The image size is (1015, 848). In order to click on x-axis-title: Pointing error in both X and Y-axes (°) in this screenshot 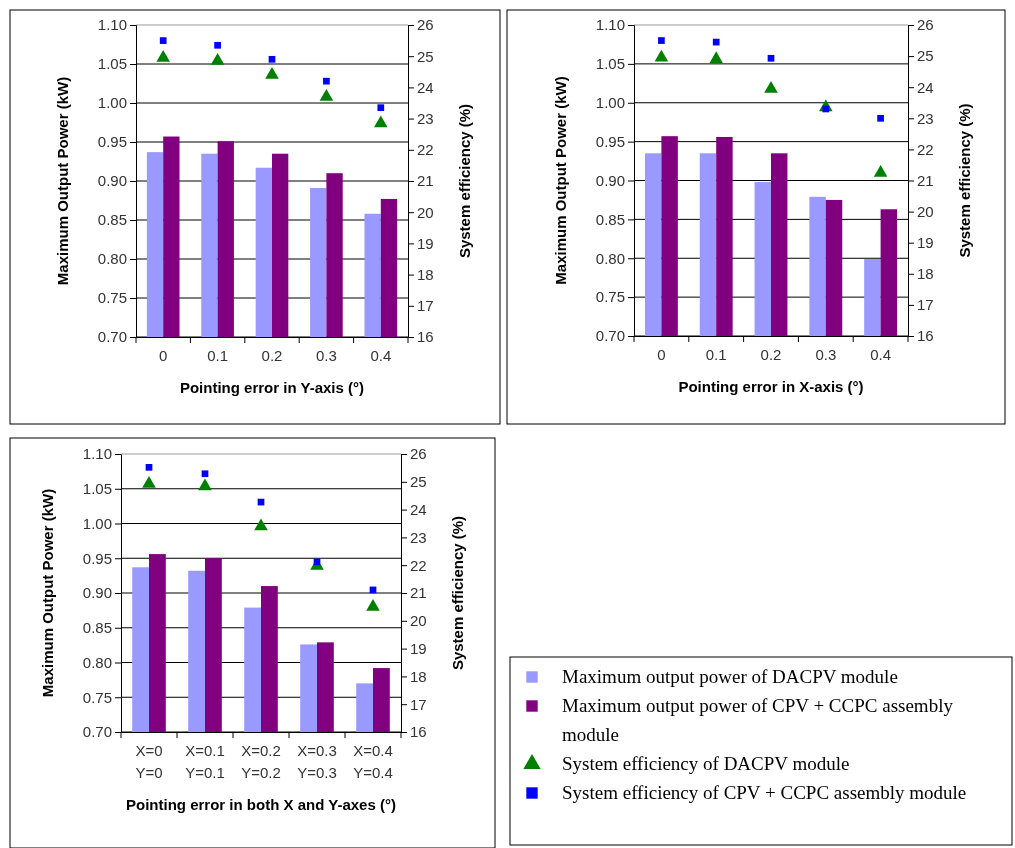, I will do `click(261, 804)`.